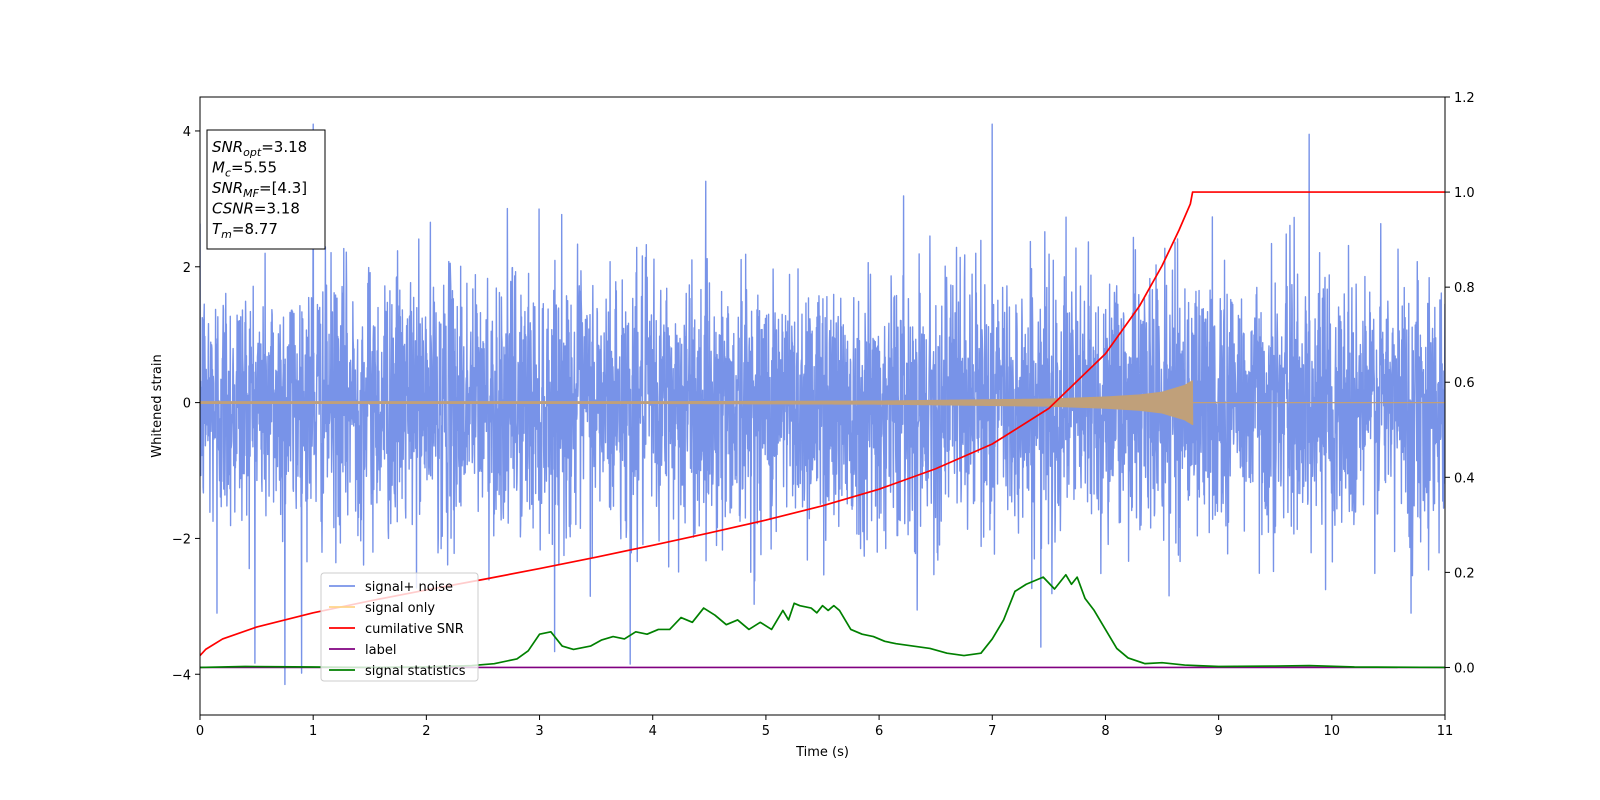 Image resolution: width=1600 pixels, height=800 pixels. Describe the element at coordinates (380, 650) in the screenshot. I see `legend-entry-label: label` at that location.